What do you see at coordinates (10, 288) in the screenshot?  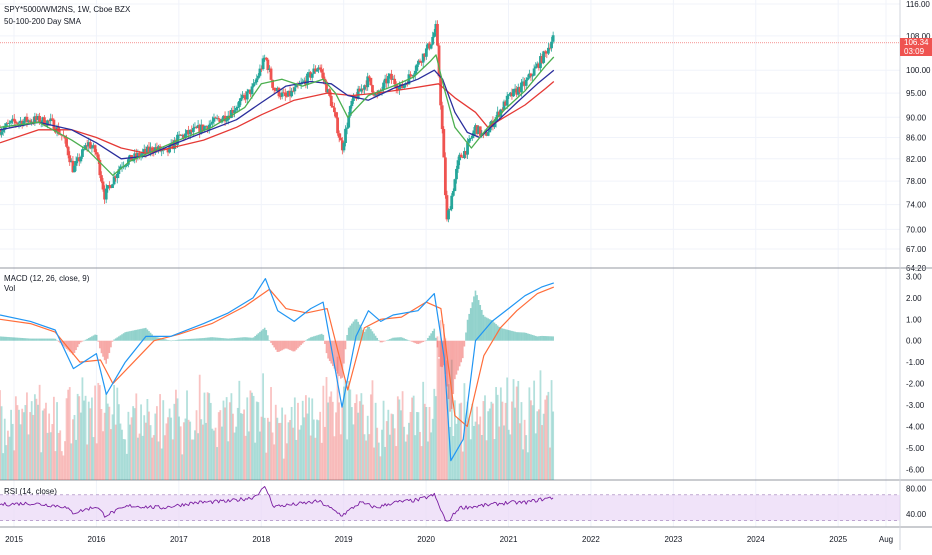 I see `volume-legend: Vol` at bounding box center [10, 288].